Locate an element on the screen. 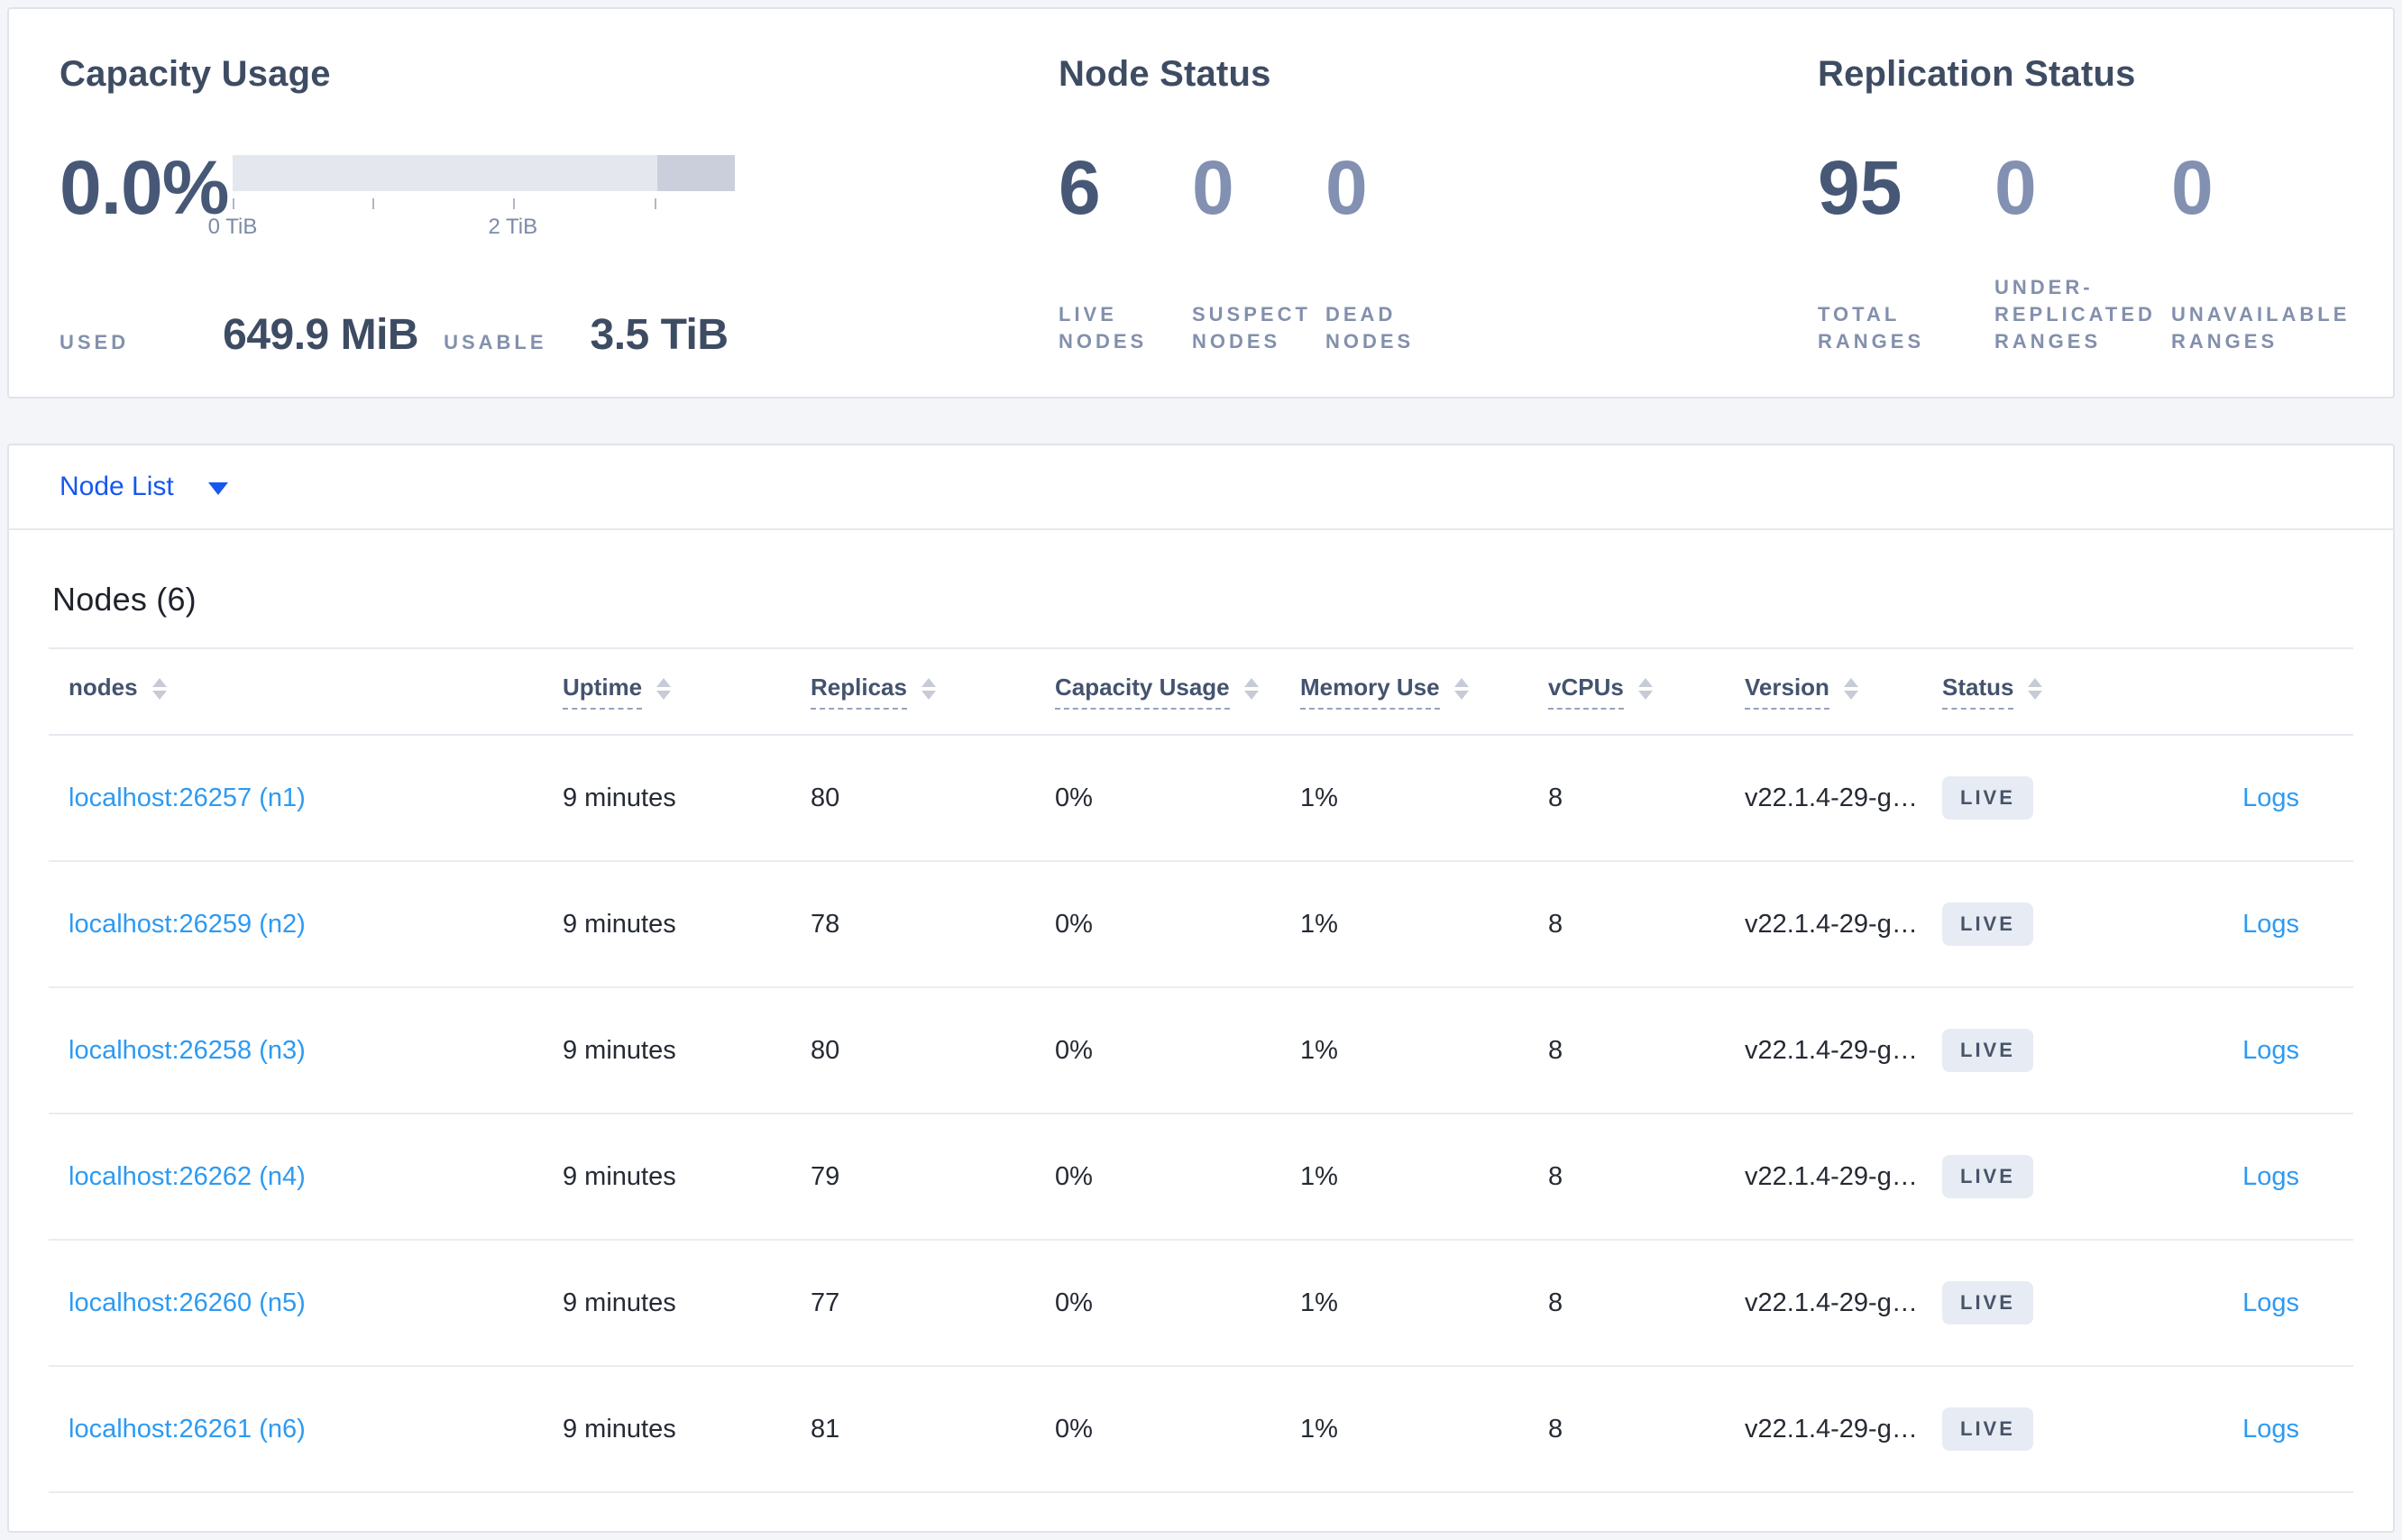 This screenshot has height=1540, width=2402. column-header-uptime: Uptime is located at coordinates (687, 692).